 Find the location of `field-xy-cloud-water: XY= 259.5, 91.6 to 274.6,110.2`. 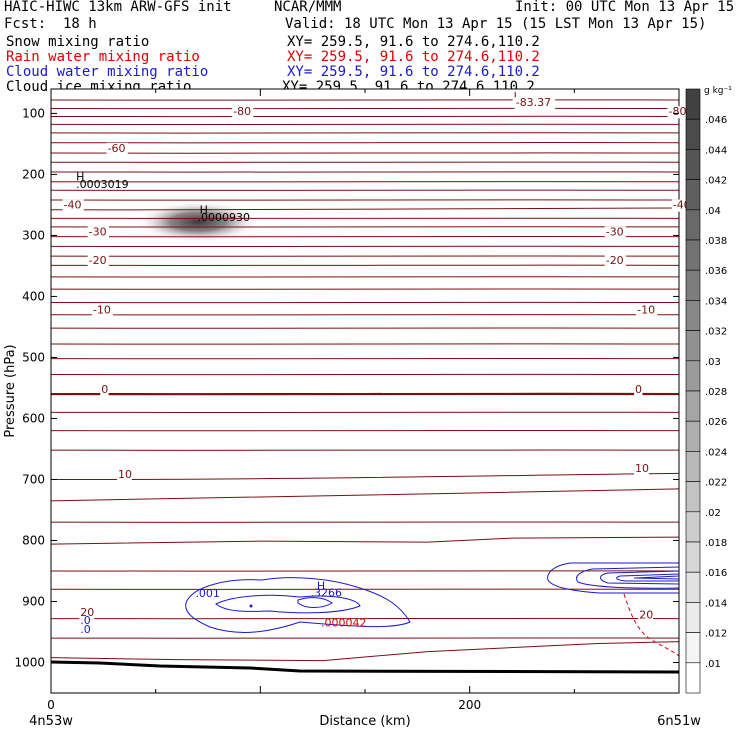

field-xy-cloud-water: XY= 259.5, 91.6 to 274.6,110.2 is located at coordinates (413, 72).